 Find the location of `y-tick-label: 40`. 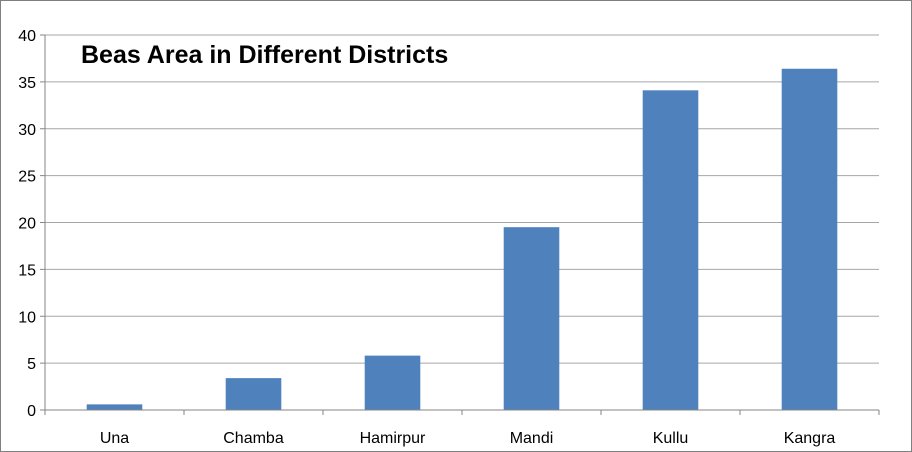

y-tick-label: 40 is located at coordinates (27, 36).